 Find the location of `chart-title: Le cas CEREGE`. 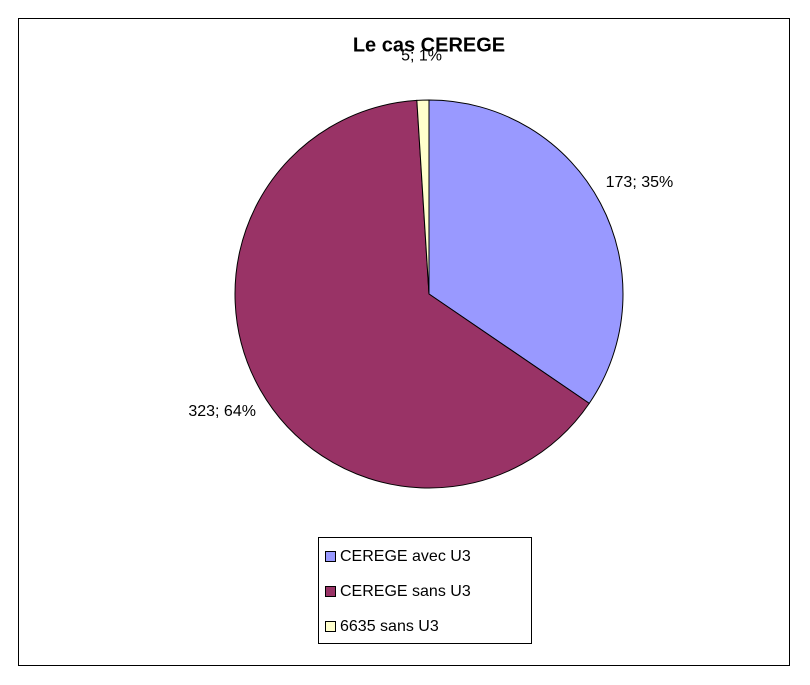

chart-title: Le cas CEREGE is located at coordinates (429, 45).